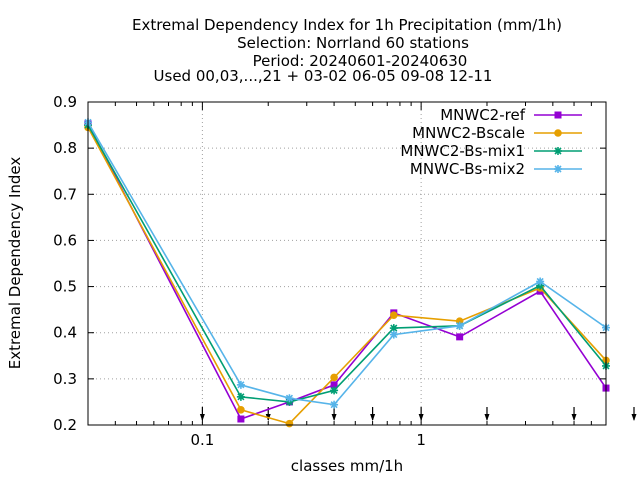  What do you see at coordinates (467, 169) in the screenshot?
I see `legend-label: MNWC-Bs-mix2` at bounding box center [467, 169].